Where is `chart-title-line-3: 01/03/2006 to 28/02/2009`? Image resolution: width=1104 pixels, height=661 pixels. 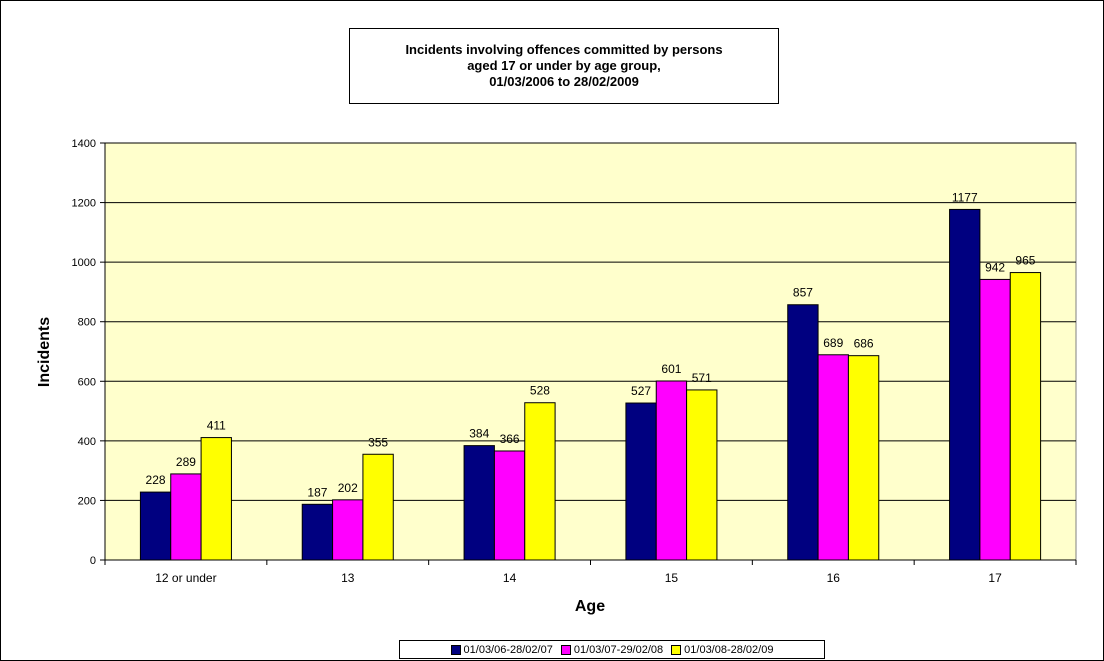 chart-title-line-3: 01/03/2006 to 28/02/2009 is located at coordinates (564, 81).